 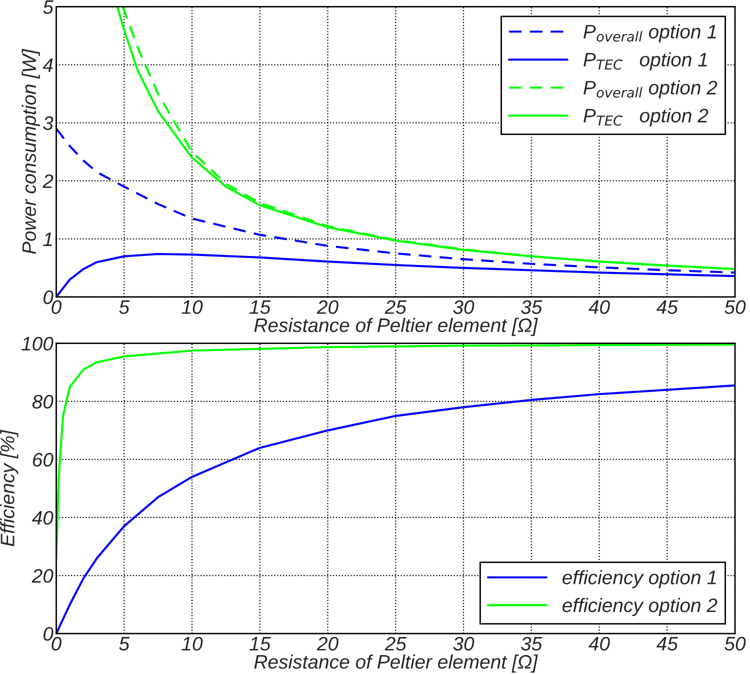 What do you see at coordinates (38, 343) in the screenshot?
I see `y-tick-label: 100` at bounding box center [38, 343].